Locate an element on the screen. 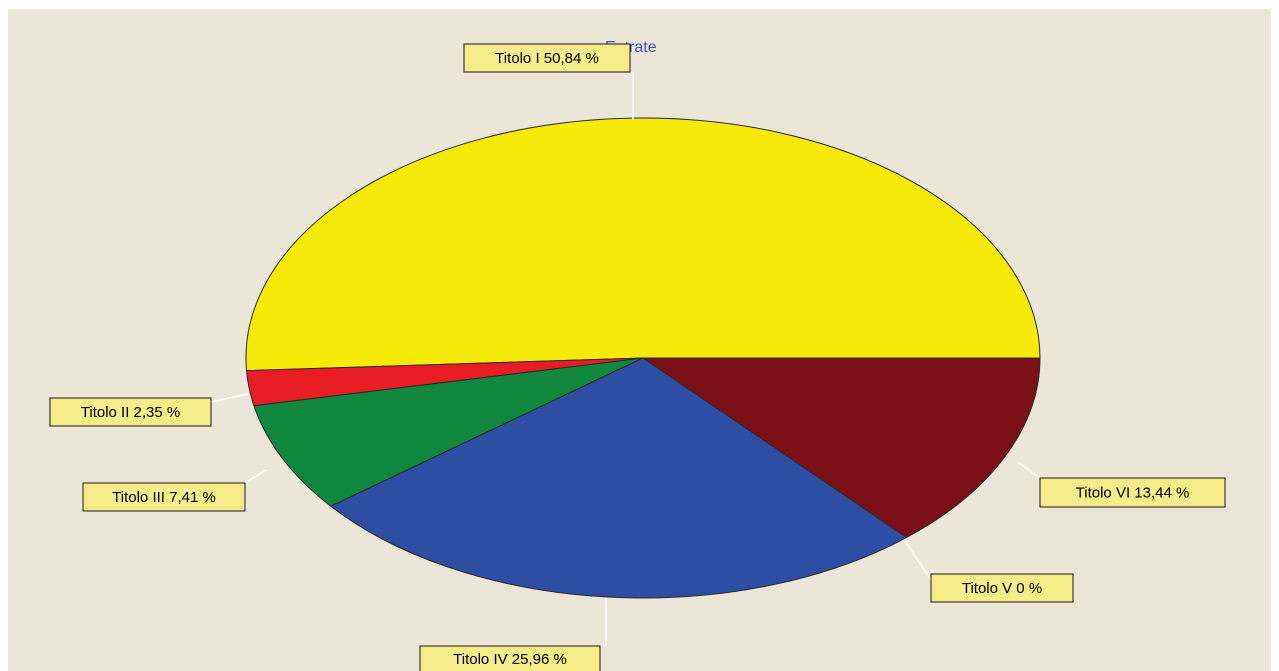  data-label-text: Titolo III 7,41 % is located at coordinates (164, 497).